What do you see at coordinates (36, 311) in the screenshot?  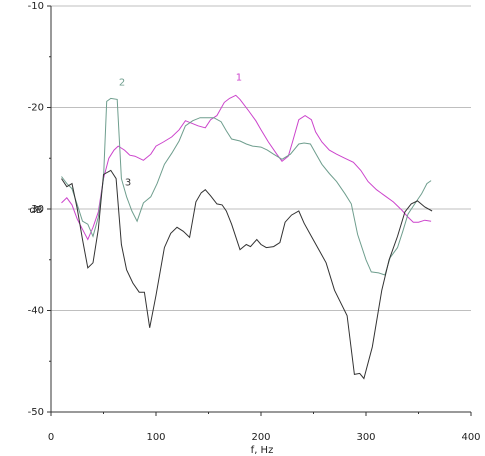 I see `y-tick-label: -40` at bounding box center [36, 311].